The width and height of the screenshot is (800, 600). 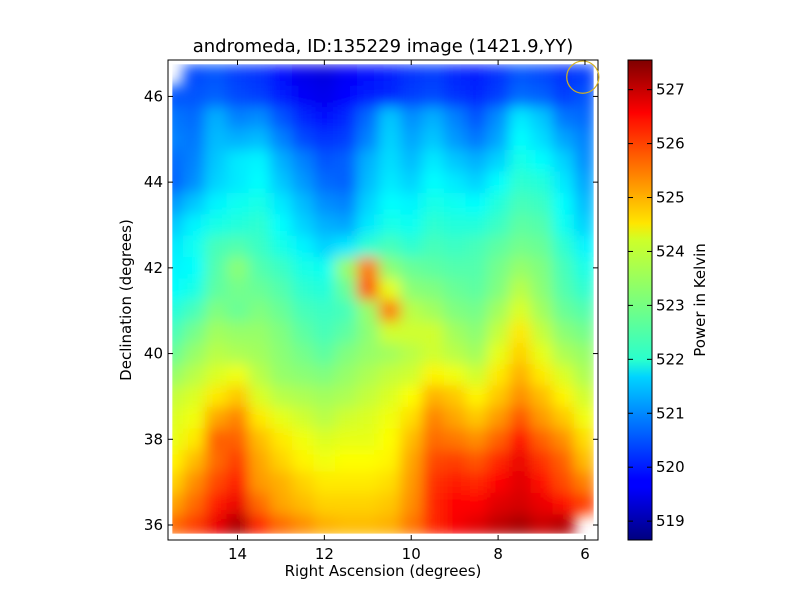 I want to click on colorbar-tick-label: 523, so click(x=670, y=305).